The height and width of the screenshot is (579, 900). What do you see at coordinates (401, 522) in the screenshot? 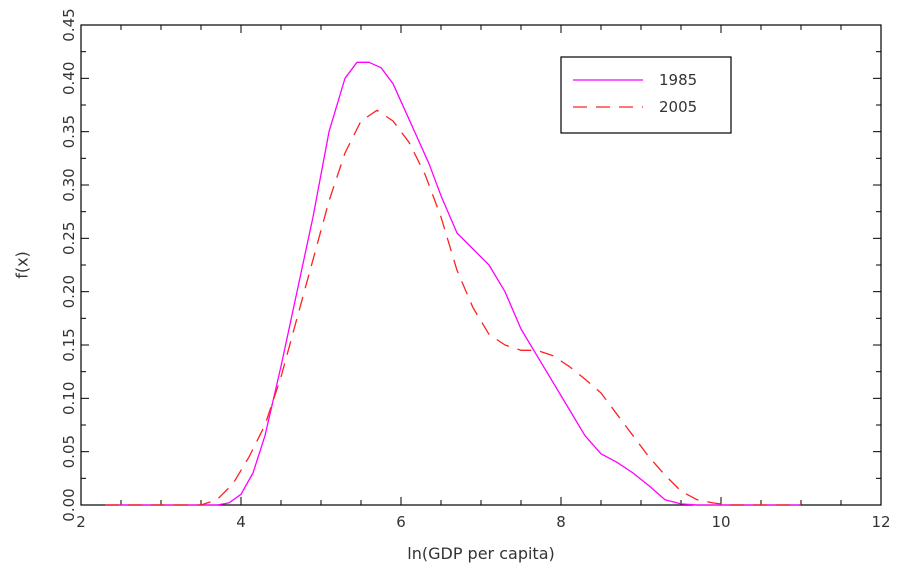
I see `x-tick-label: 6` at bounding box center [401, 522].